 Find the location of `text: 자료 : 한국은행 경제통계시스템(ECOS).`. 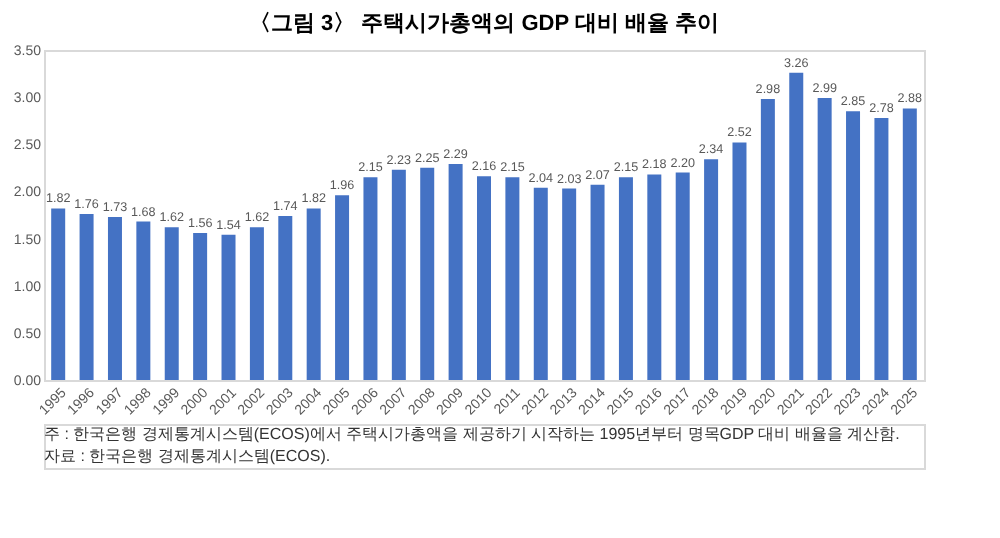

text: 자료 : 한국은행 경제통계시스템(ECOS). is located at coordinates (187, 456).